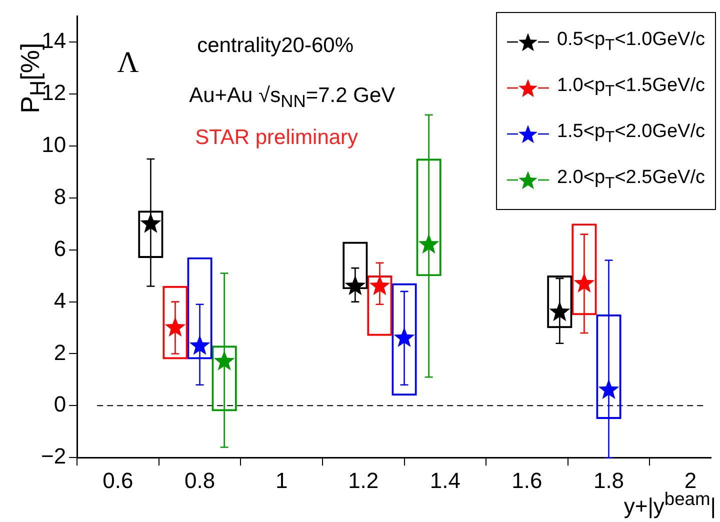  What do you see at coordinates (200, 480) in the screenshot?
I see `x-tick-label: 0.8` at bounding box center [200, 480].